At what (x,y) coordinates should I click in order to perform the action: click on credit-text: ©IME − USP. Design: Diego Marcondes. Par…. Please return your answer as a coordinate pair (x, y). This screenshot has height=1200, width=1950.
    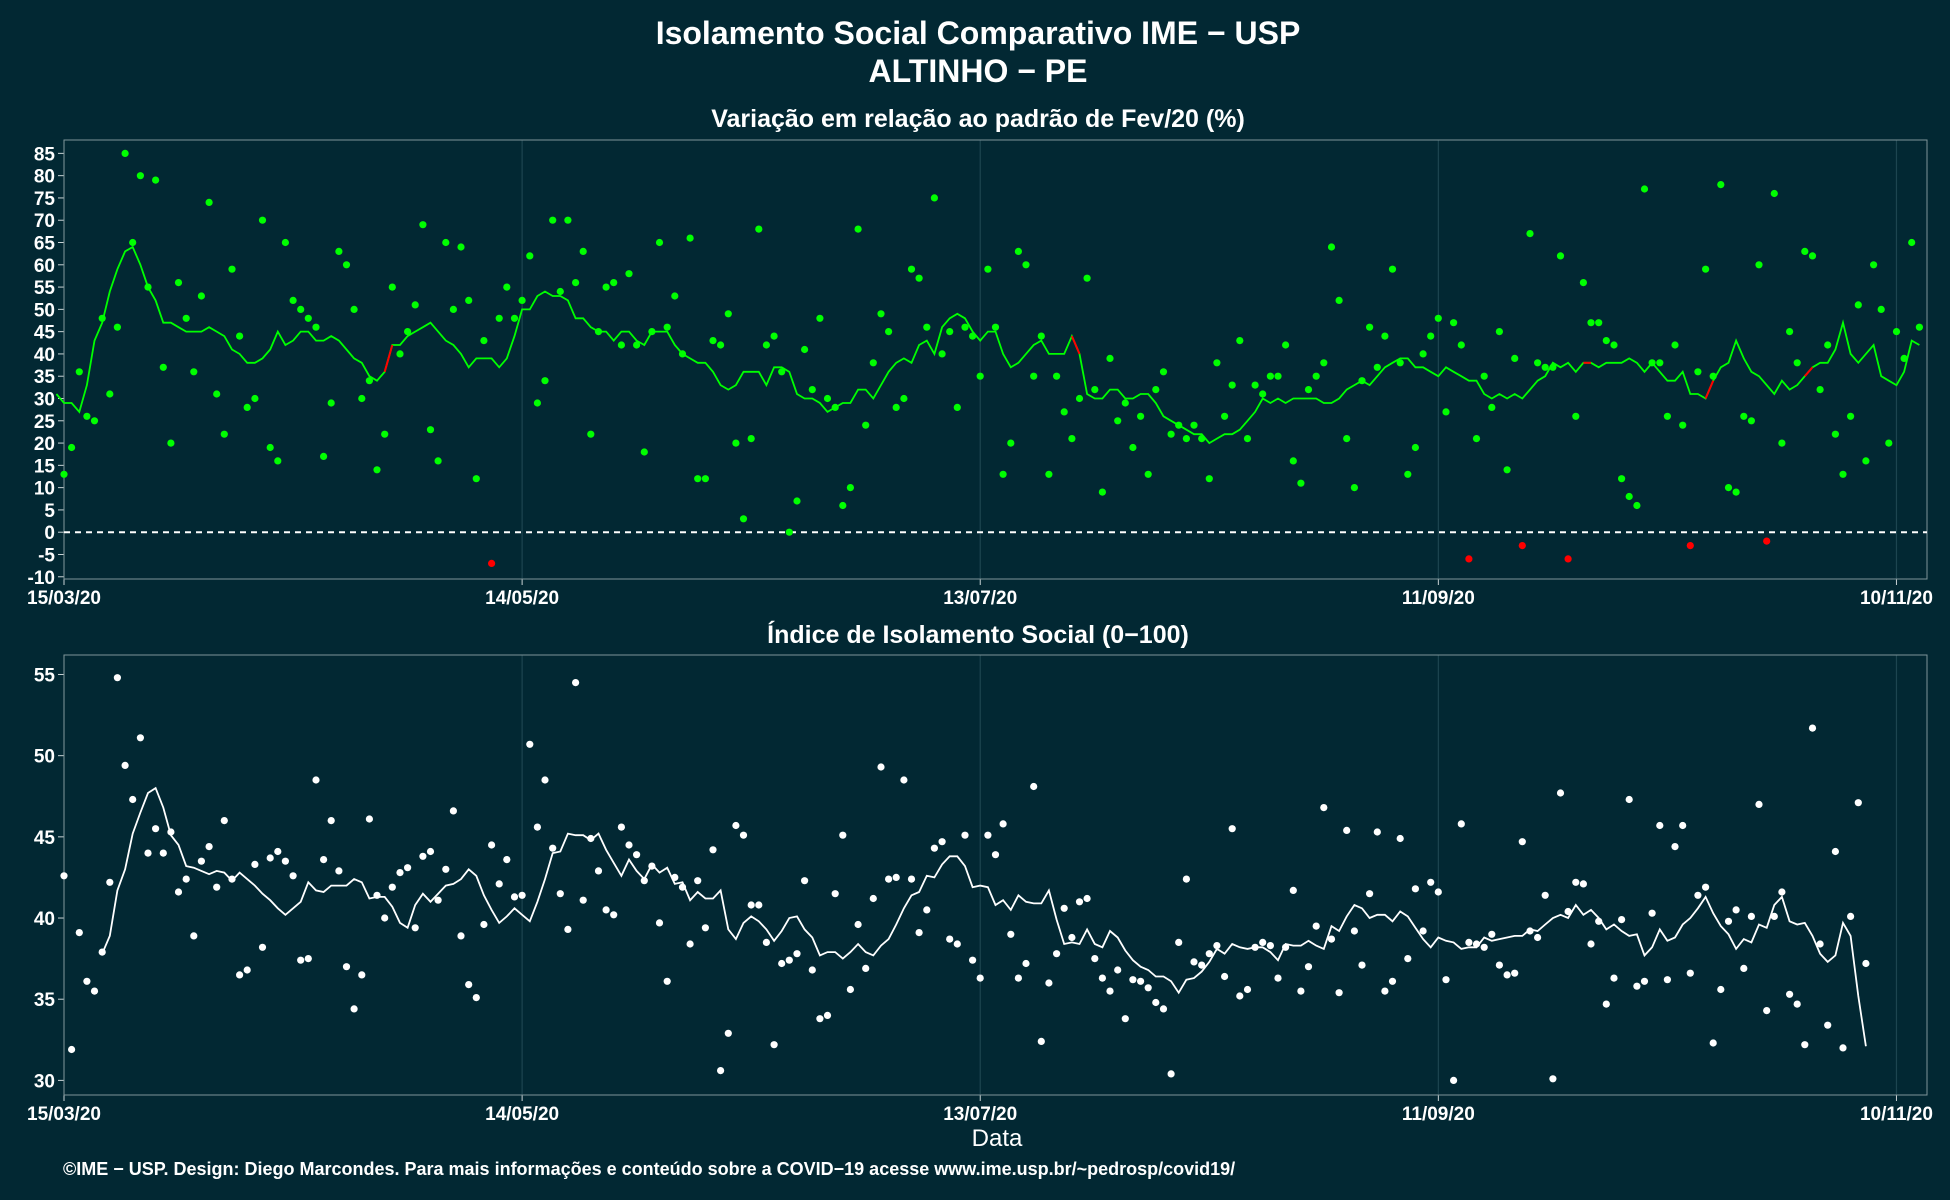
    Looking at the image, I should click on (649, 1169).